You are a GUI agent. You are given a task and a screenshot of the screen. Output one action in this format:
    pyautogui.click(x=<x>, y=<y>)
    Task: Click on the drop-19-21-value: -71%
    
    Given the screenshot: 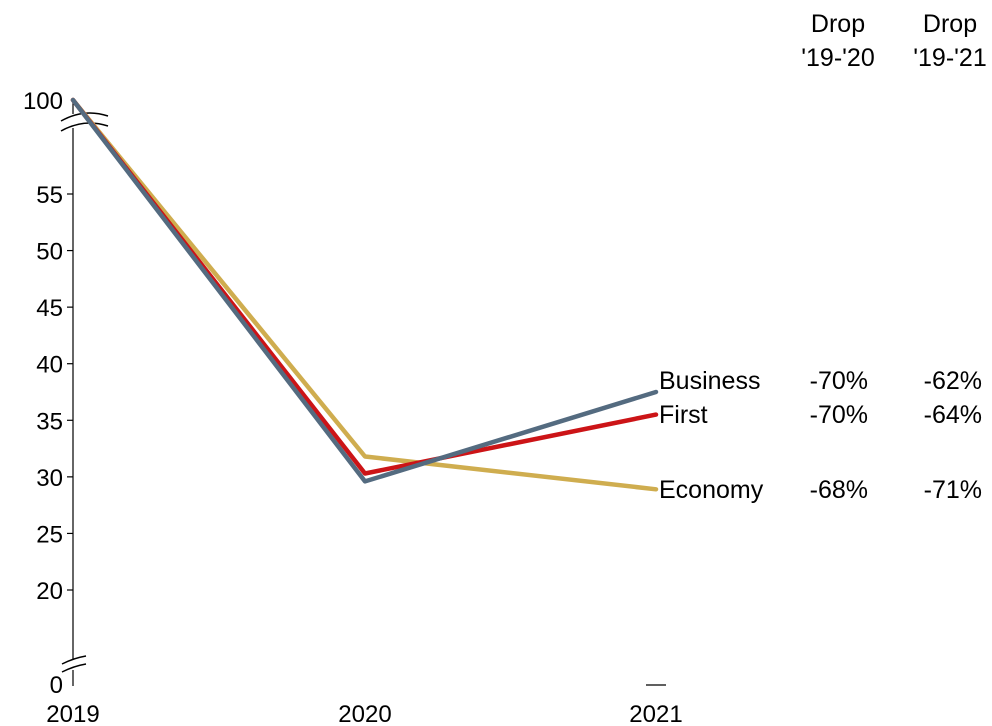 What is the action you would take?
    pyautogui.click(x=953, y=490)
    